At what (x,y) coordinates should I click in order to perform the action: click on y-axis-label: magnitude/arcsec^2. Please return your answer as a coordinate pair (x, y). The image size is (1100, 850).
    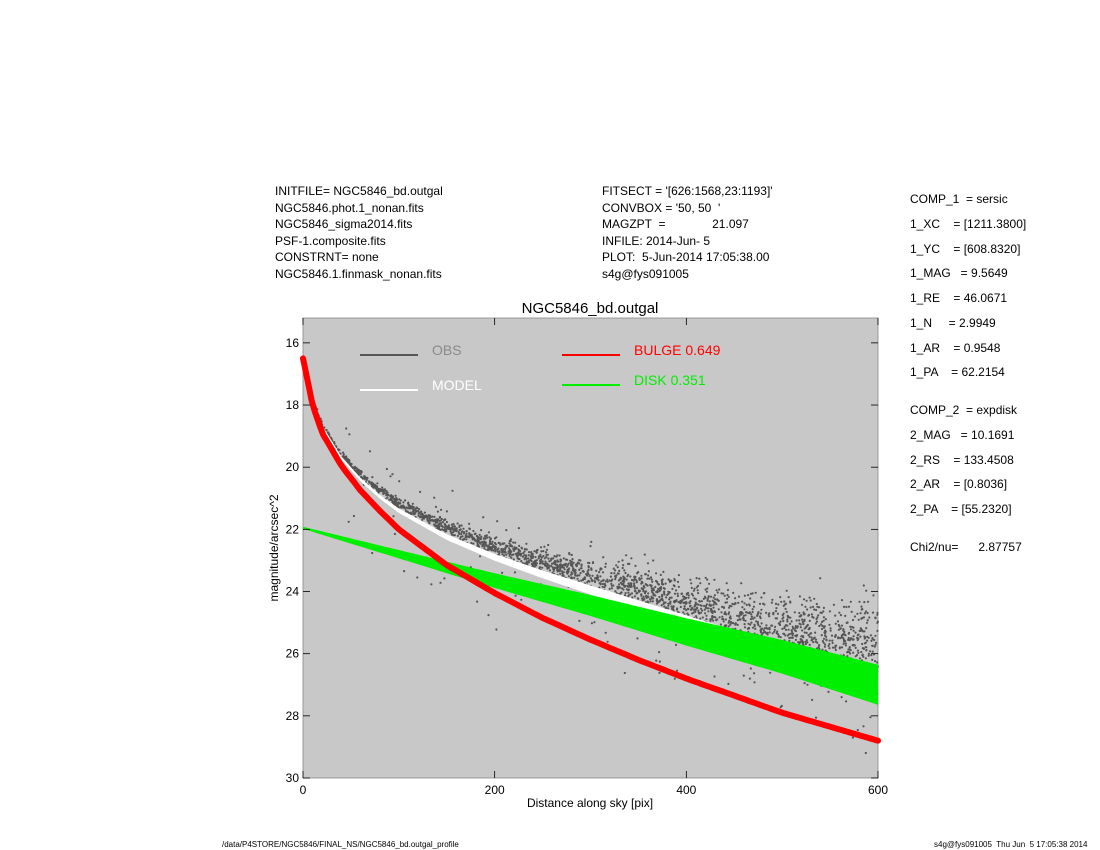
    Looking at the image, I should click on (274, 547).